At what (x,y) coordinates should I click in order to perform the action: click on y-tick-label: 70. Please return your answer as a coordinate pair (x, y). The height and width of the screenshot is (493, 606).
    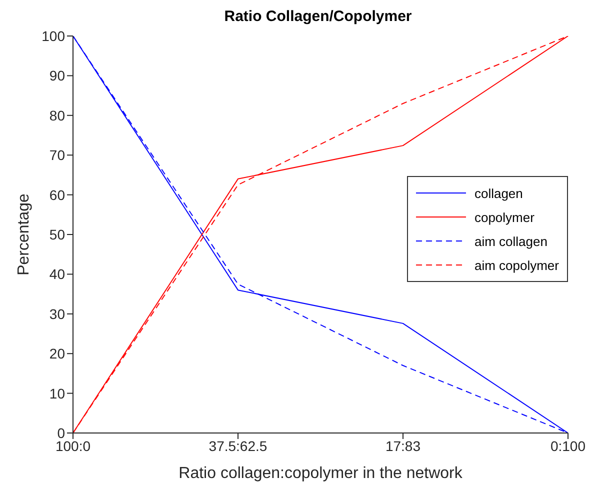
    Looking at the image, I should click on (57, 155).